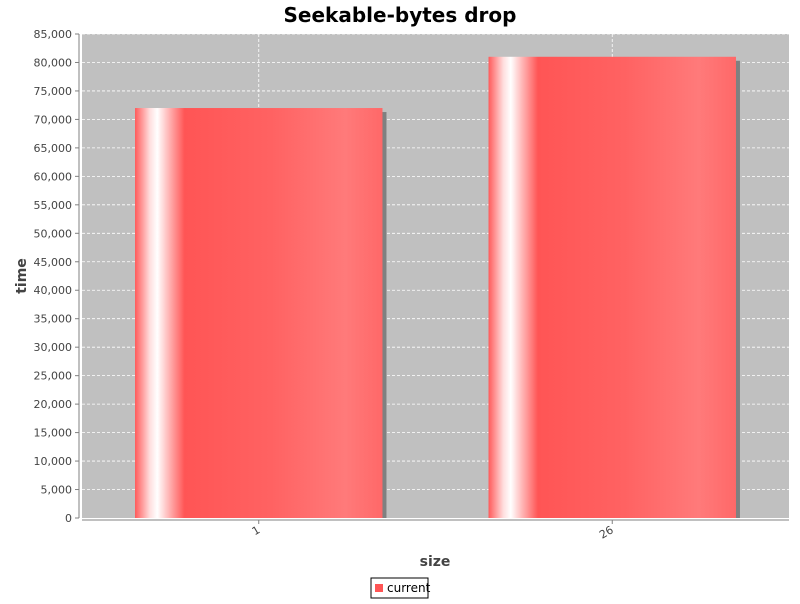  I want to click on x-axis-ticks: 1 26, so click(433, 531).